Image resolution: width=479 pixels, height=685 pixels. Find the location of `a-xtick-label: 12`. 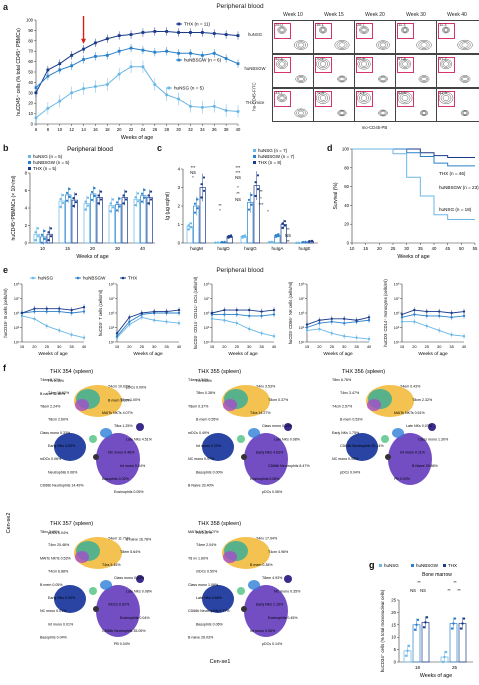

a-xtick-label: 12 is located at coordinates (71, 129).